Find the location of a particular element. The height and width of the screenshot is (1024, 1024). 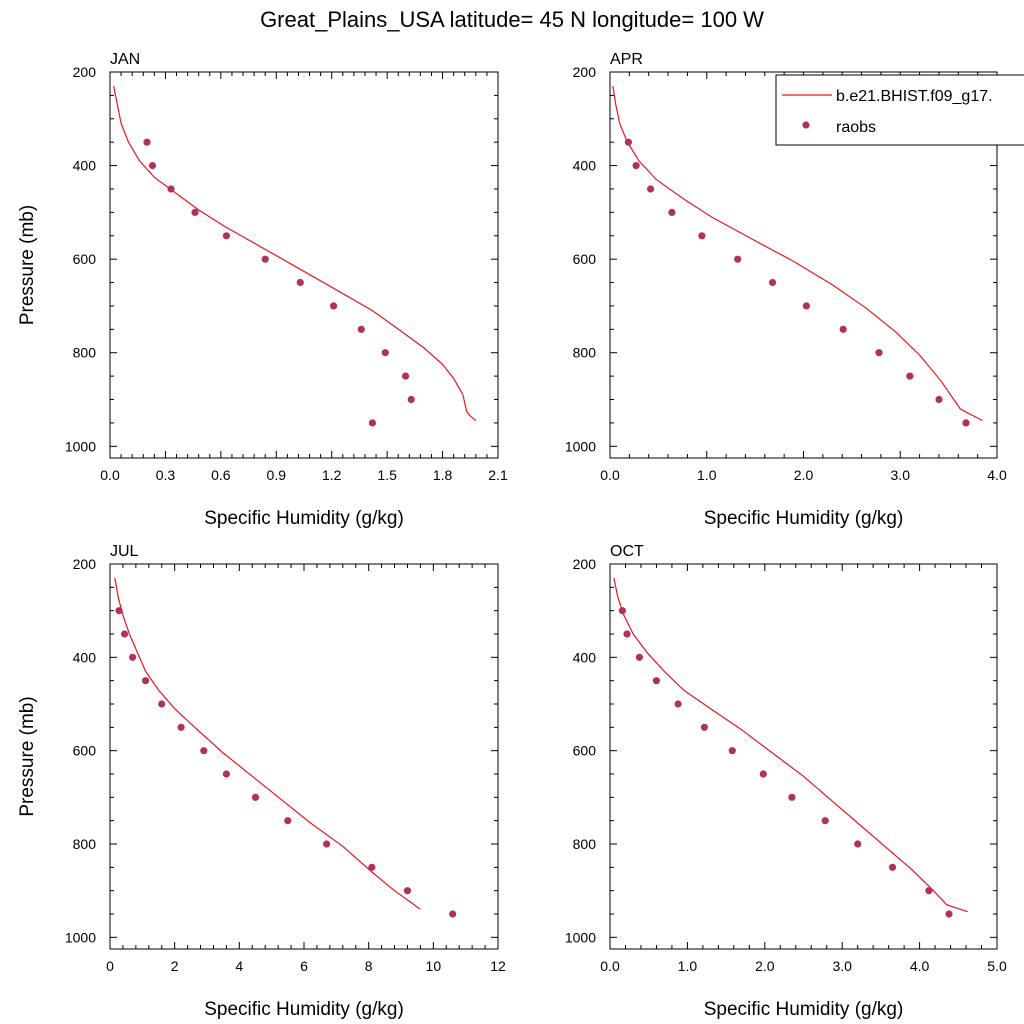

x-tick-label: 1.2 is located at coordinates (332, 475).